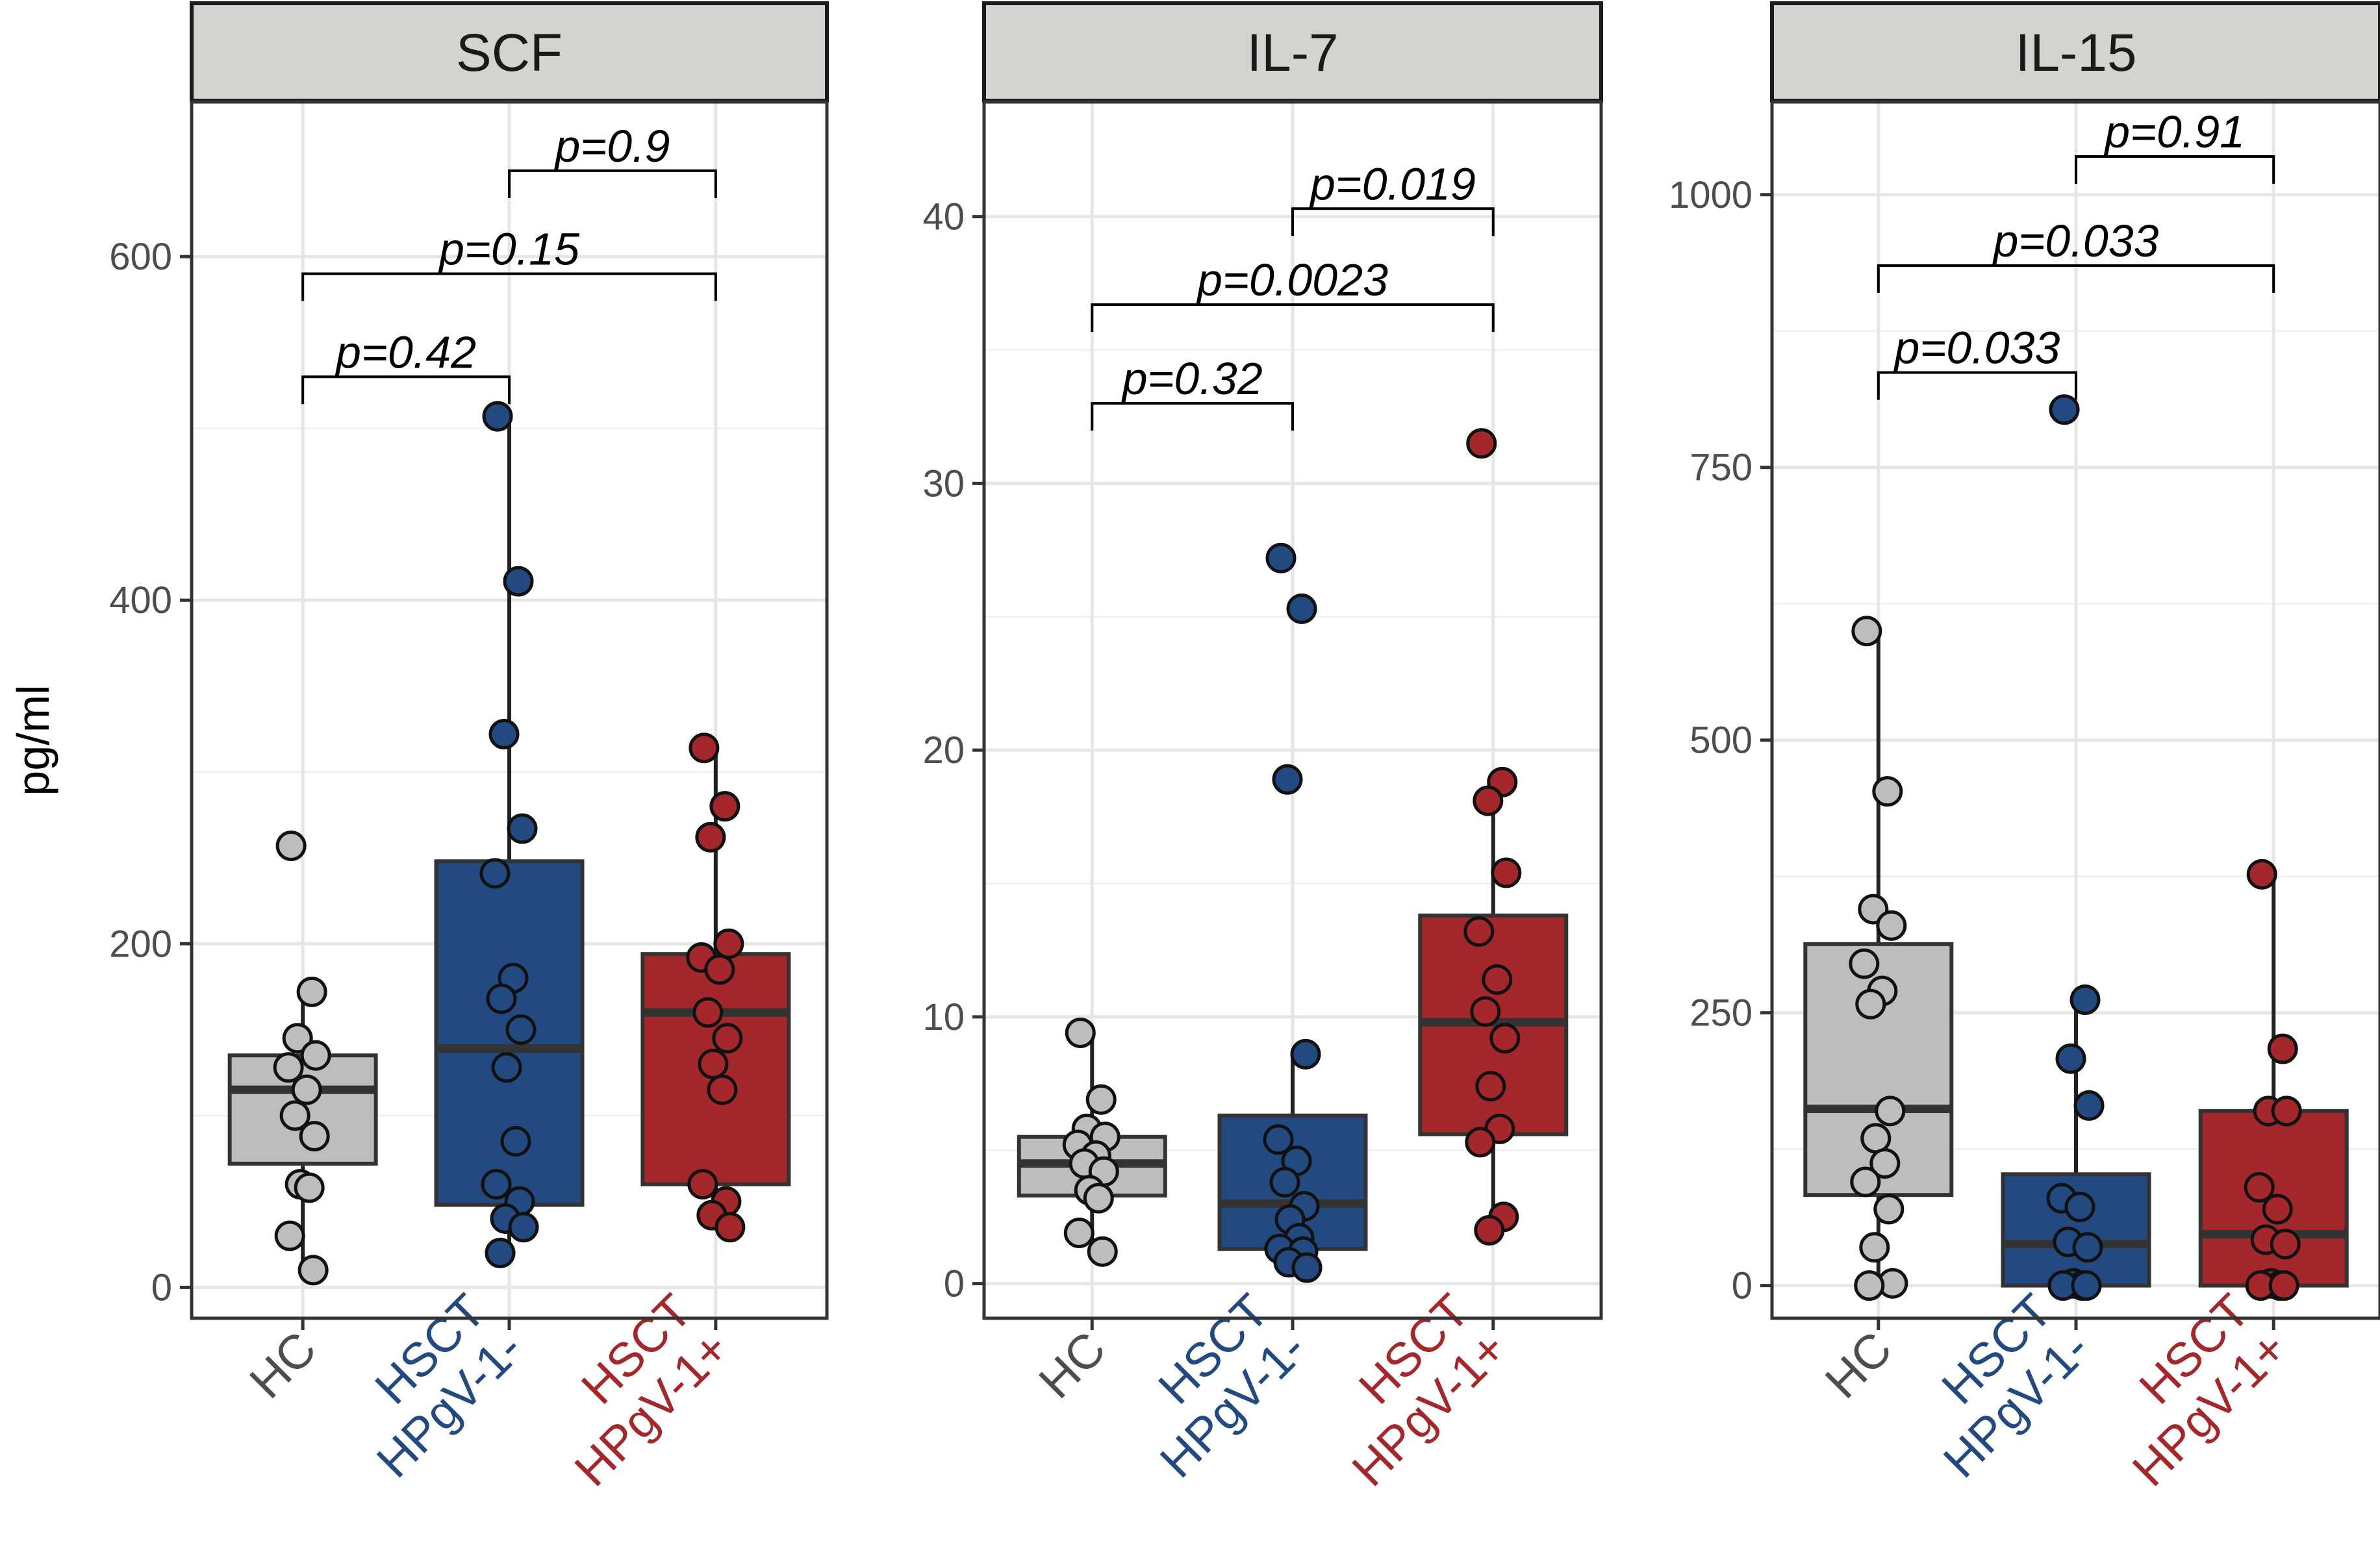 The height and width of the screenshot is (1541, 2380). What do you see at coordinates (33, 740) in the screenshot?
I see `y-axis-title: pg/ml` at bounding box center [33, 740].